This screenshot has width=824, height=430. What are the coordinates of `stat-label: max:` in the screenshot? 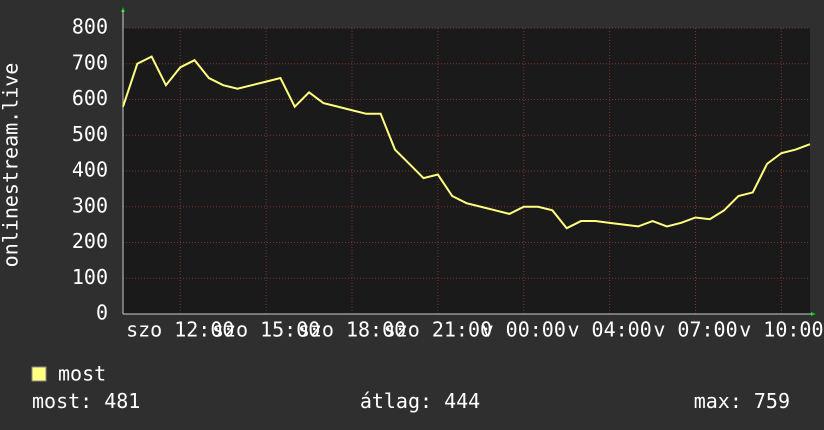 It's located at (718, 401).